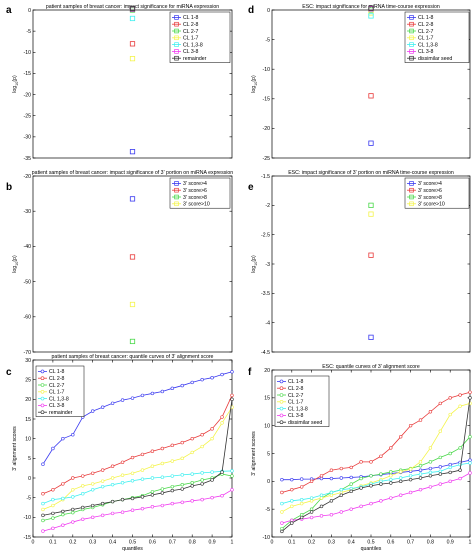  What do you see at coordinates (132, 549) in the screenshot?
I see `x-axis-label: quantiles` at bounding box center [132, 549].